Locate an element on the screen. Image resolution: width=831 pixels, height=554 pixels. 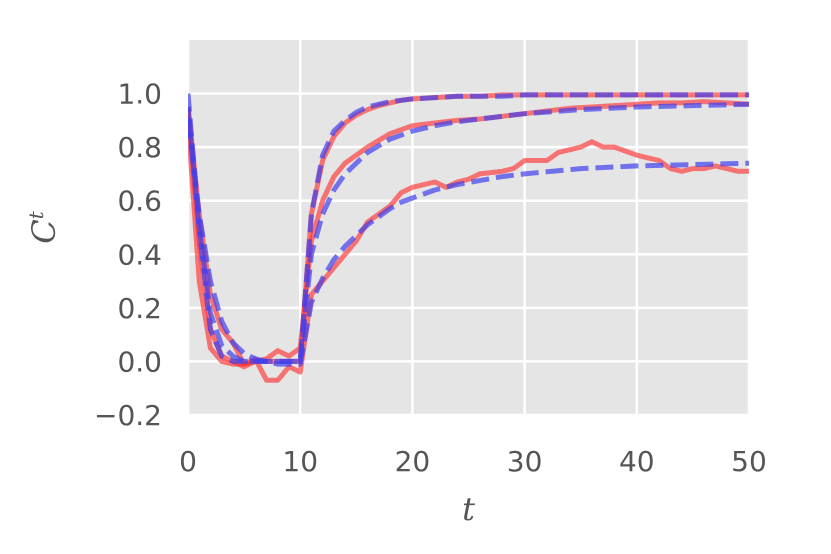
x-tick-label: 30 is located at coordinates (525, 461).